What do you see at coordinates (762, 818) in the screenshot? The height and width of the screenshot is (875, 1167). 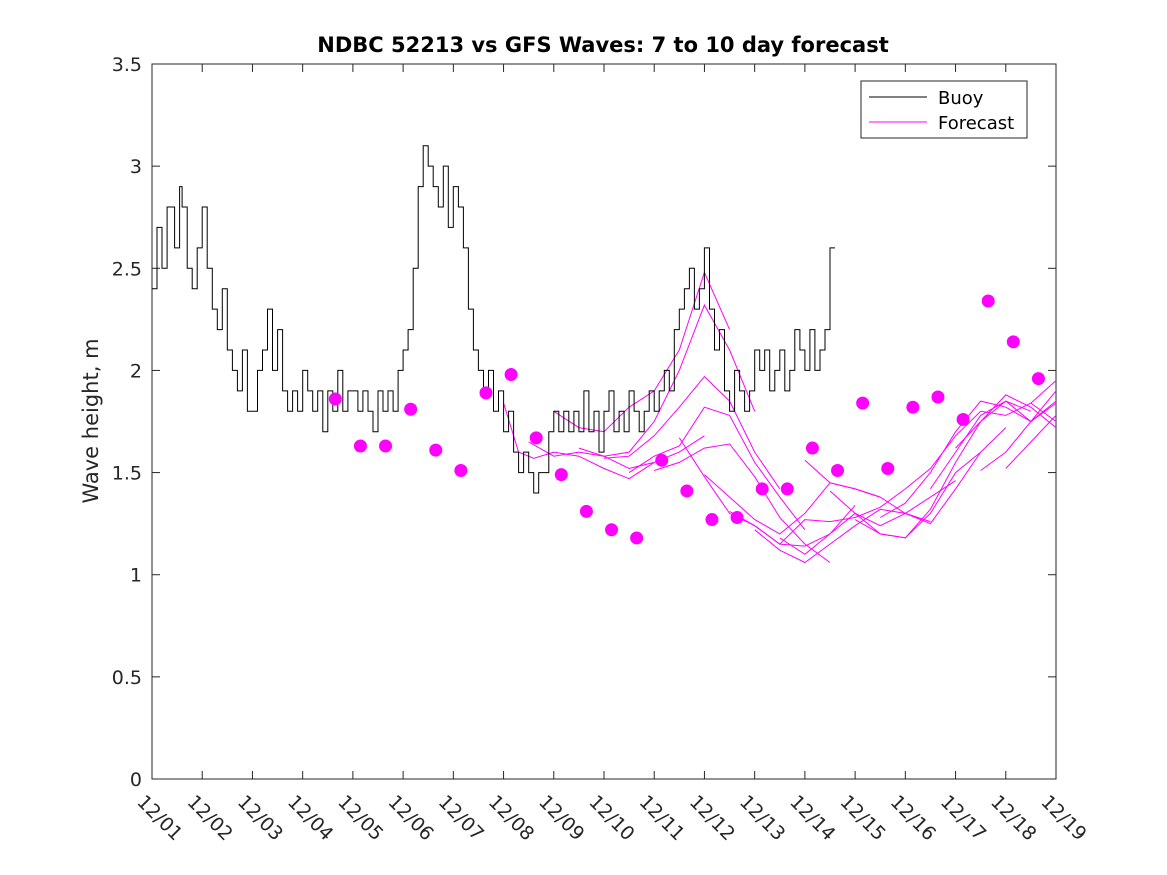 I see `x-tick-label: 12/13` at bounding box center [762, 818].